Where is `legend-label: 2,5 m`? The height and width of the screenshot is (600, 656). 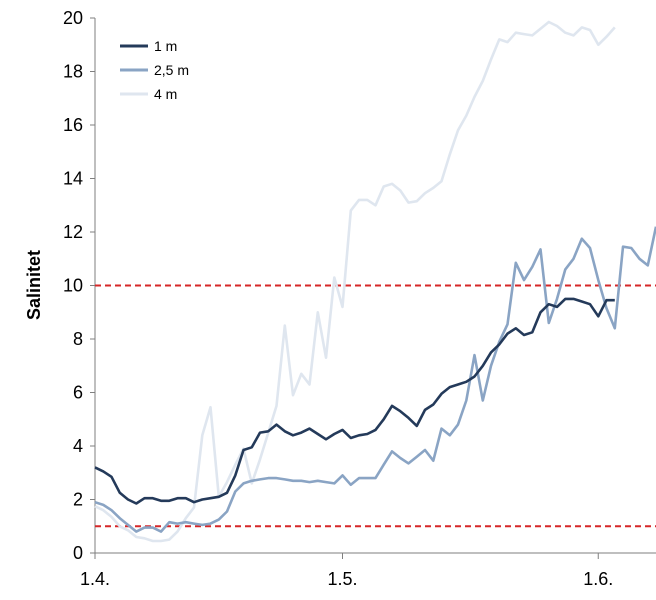 legend-label: 2,5 m is located at coordinates (171, 70).